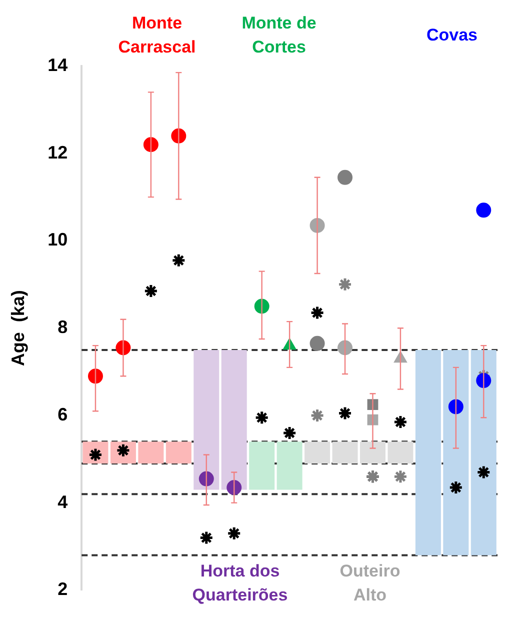  What do you see at coordinates (58, 240) in the screenshot?
I see `y-tick-label: 10` at bounding box center [58, 240].